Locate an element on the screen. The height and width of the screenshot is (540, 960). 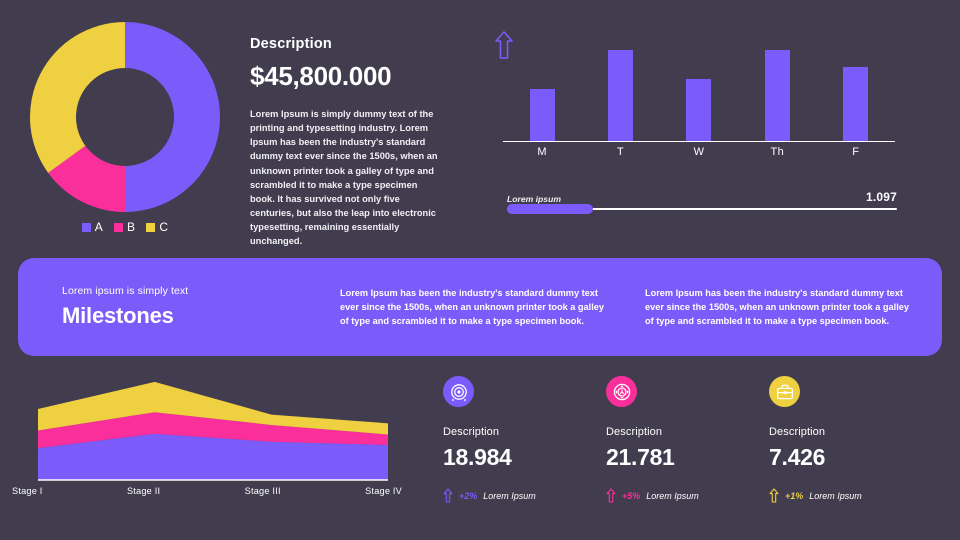
milestones-heading-block: Lorem ipsum is simply text Milestones is located at coordinates (179, 307).